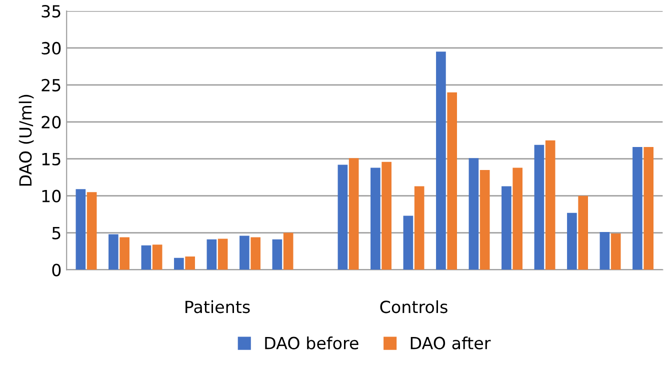  I want to click on y-tick-label: 10, so click(51, 196).